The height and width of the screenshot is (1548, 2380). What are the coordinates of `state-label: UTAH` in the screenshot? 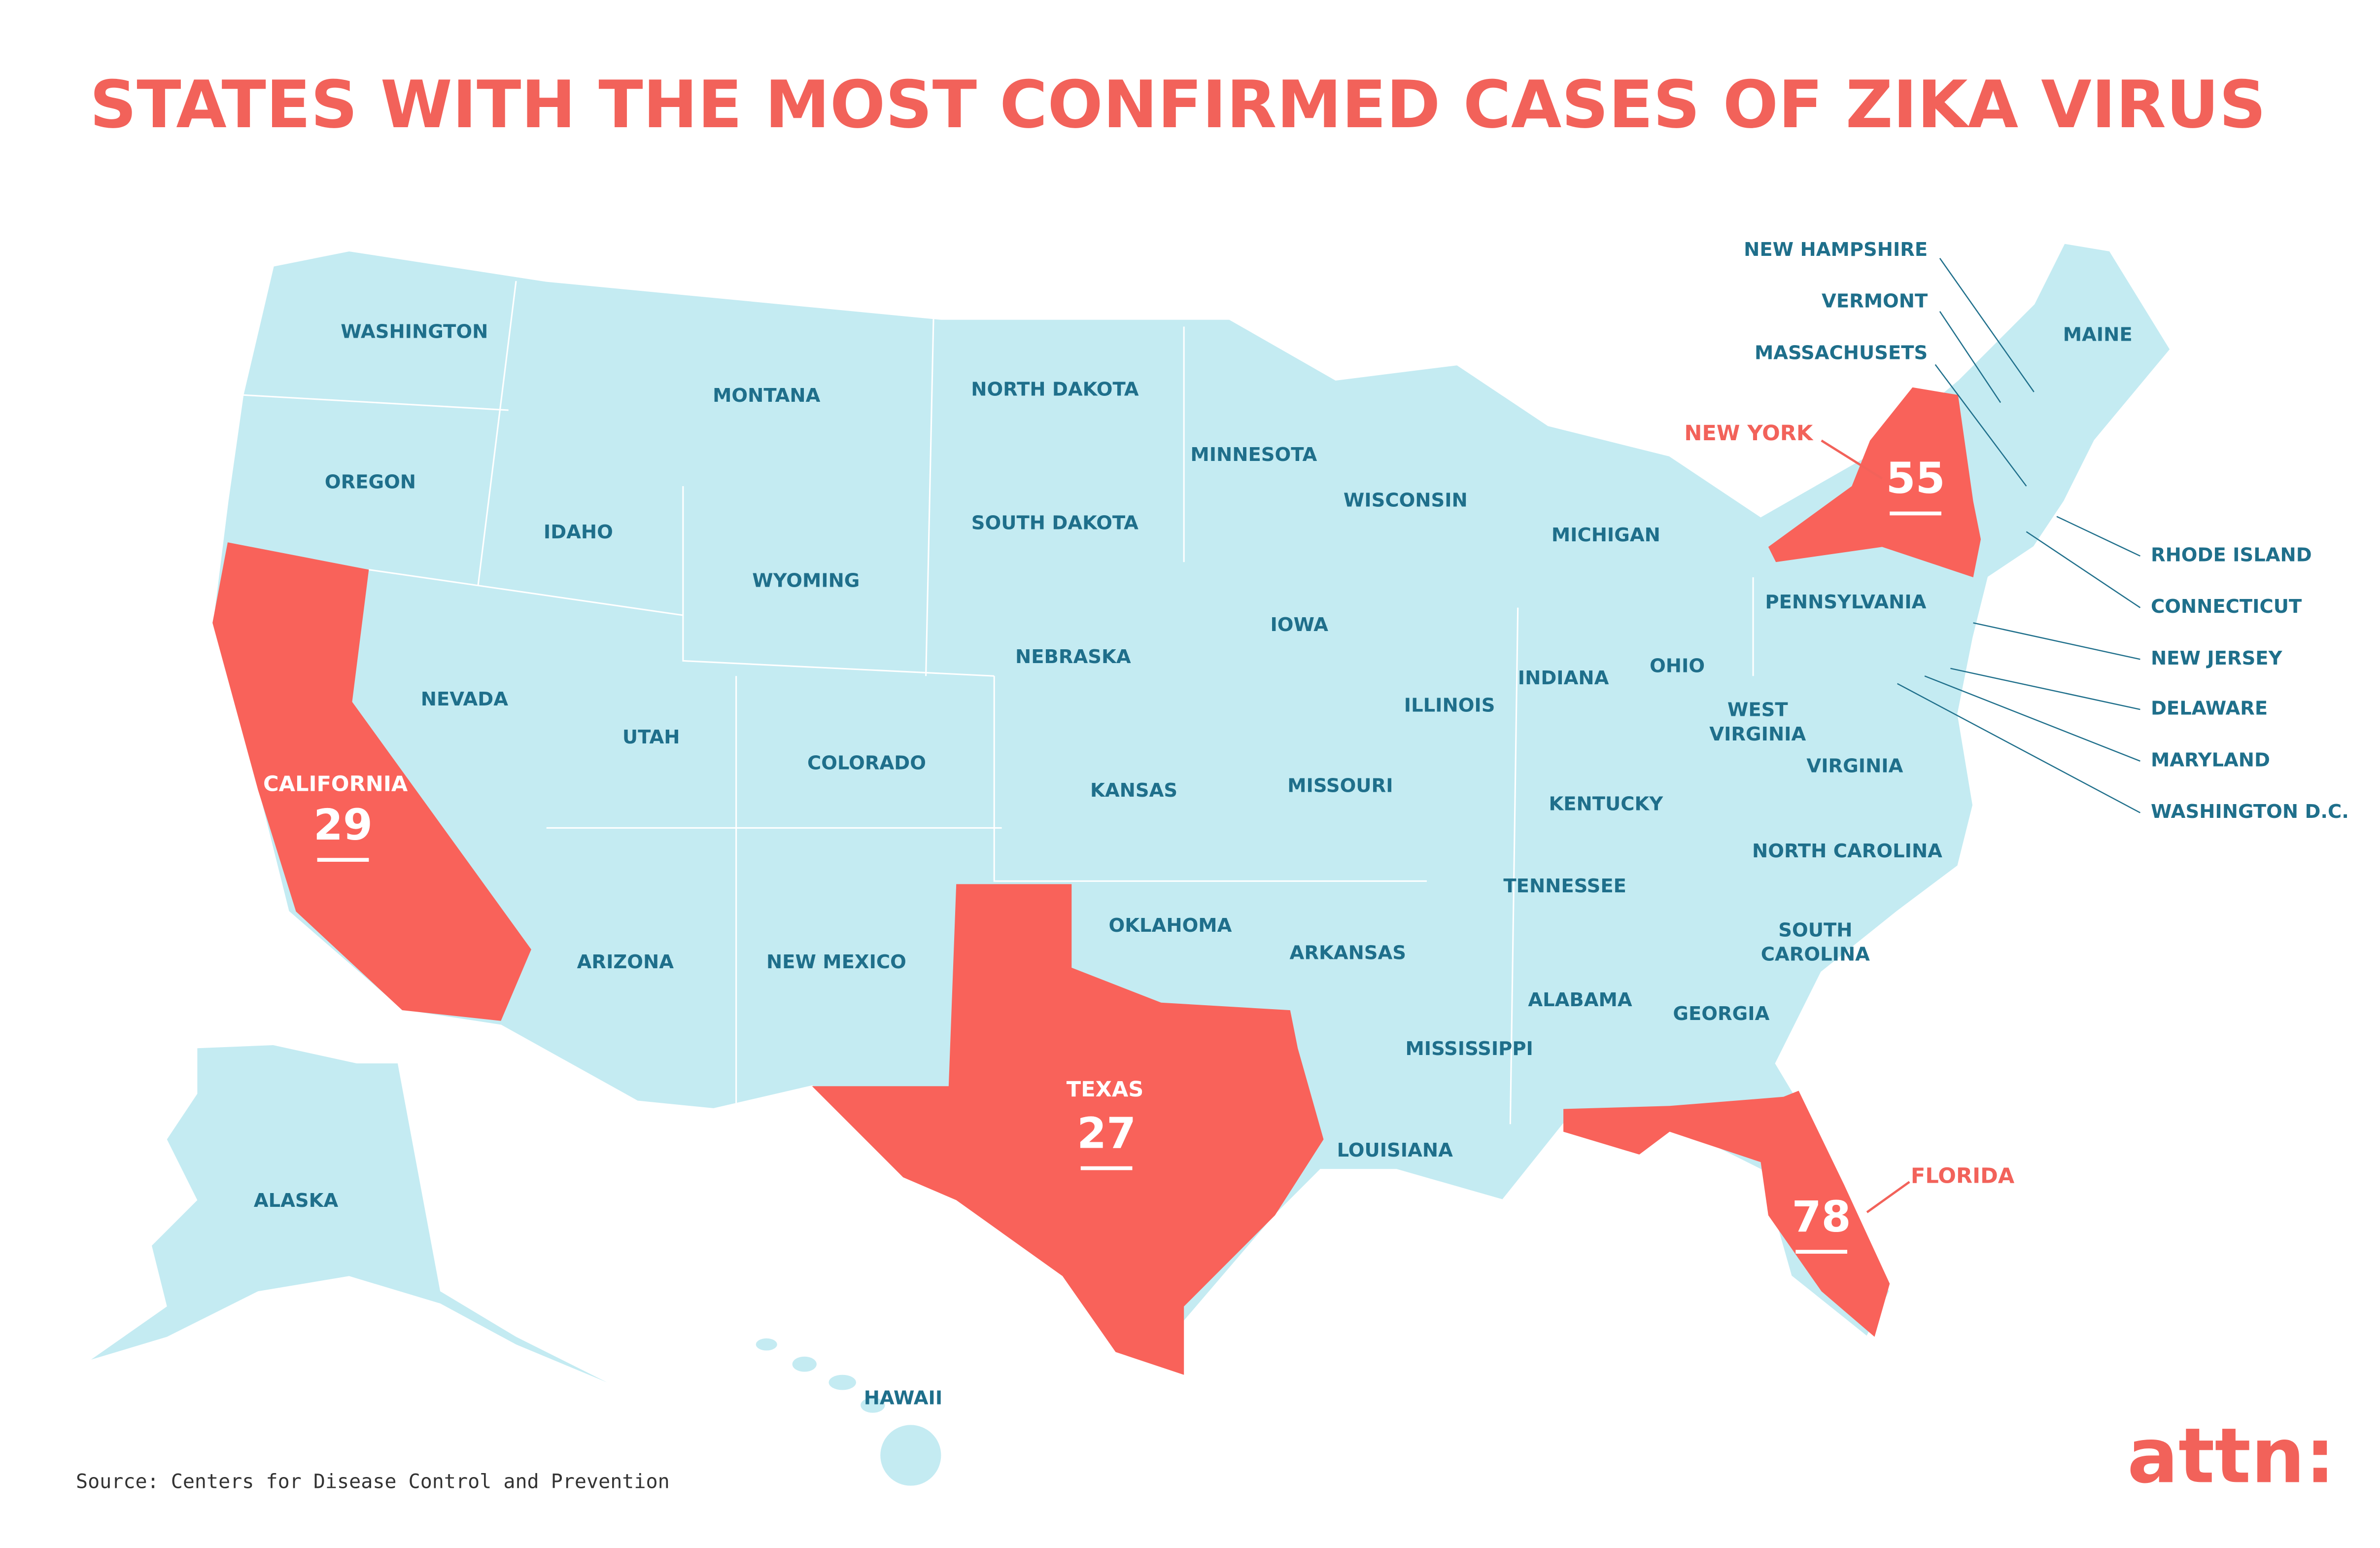 It's located at (651, 737).